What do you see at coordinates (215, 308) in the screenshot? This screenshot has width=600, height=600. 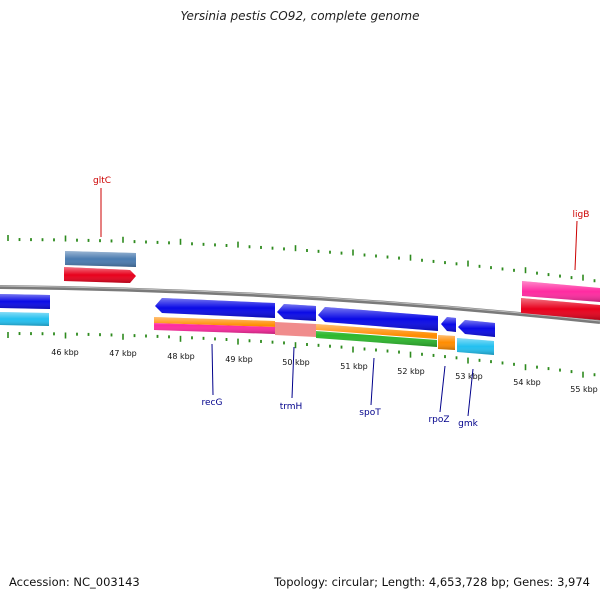 I see `feature-recG-blue` at bounding box center [215, 308].